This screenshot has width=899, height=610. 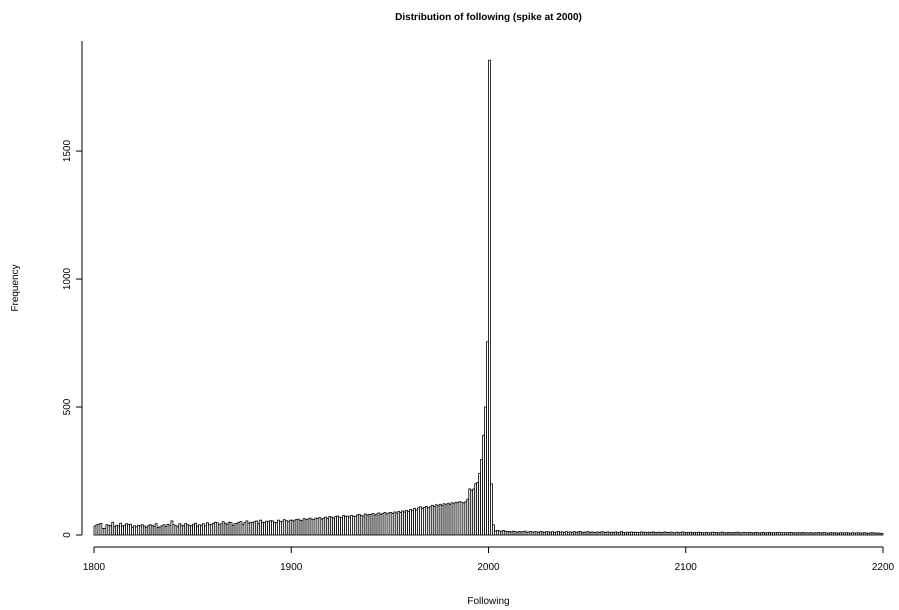 I want to click on y-tick-label: 1500, so click(x=67, y=151).